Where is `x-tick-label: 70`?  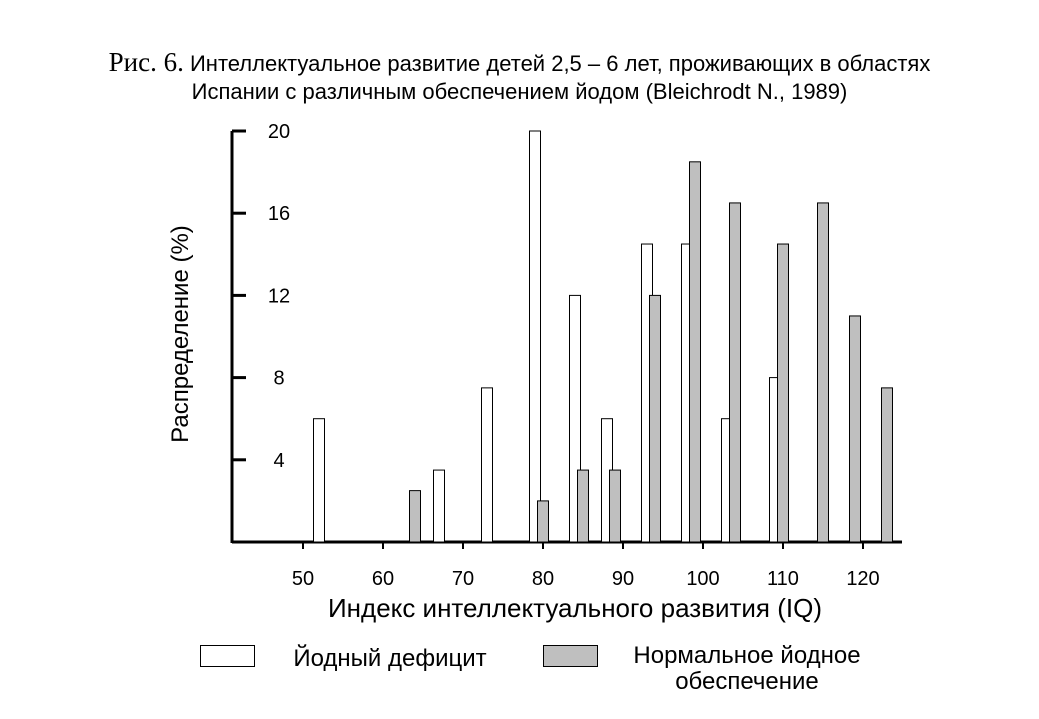 x-tick-label: 70 is located at coordinates (463, 579).